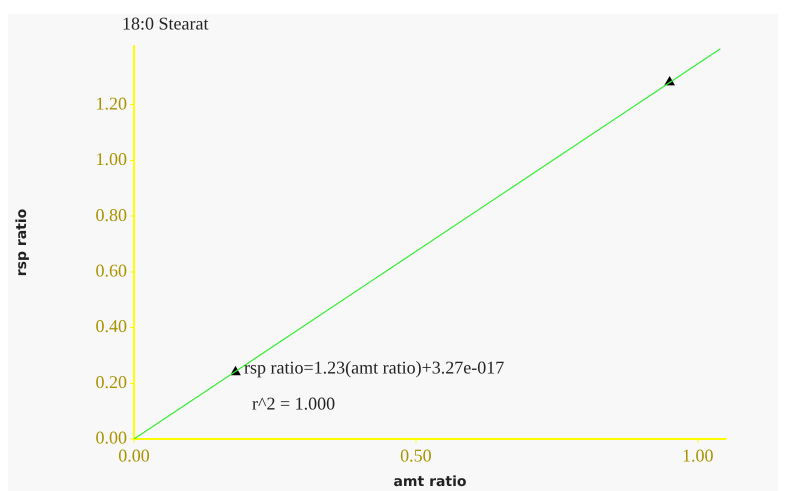  Describe the element at coordinates (698, 456) in the screenshot. I see `x-tick-label: 1.00` at that location.